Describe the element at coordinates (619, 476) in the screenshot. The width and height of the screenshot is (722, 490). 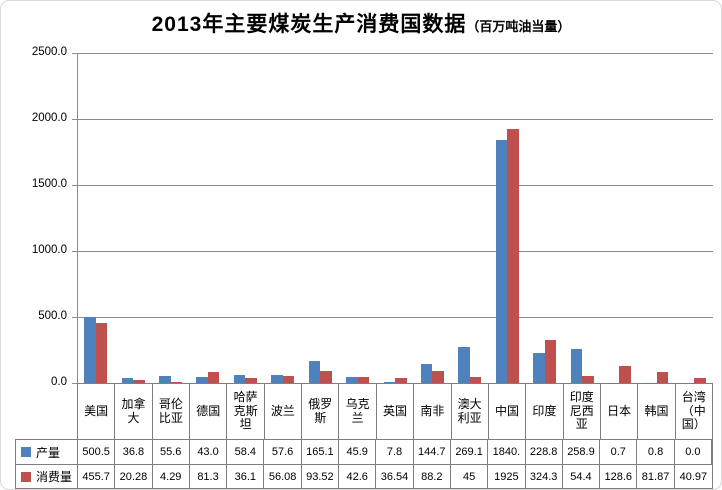
I see `value-consumption-14: 128.6` at that location.